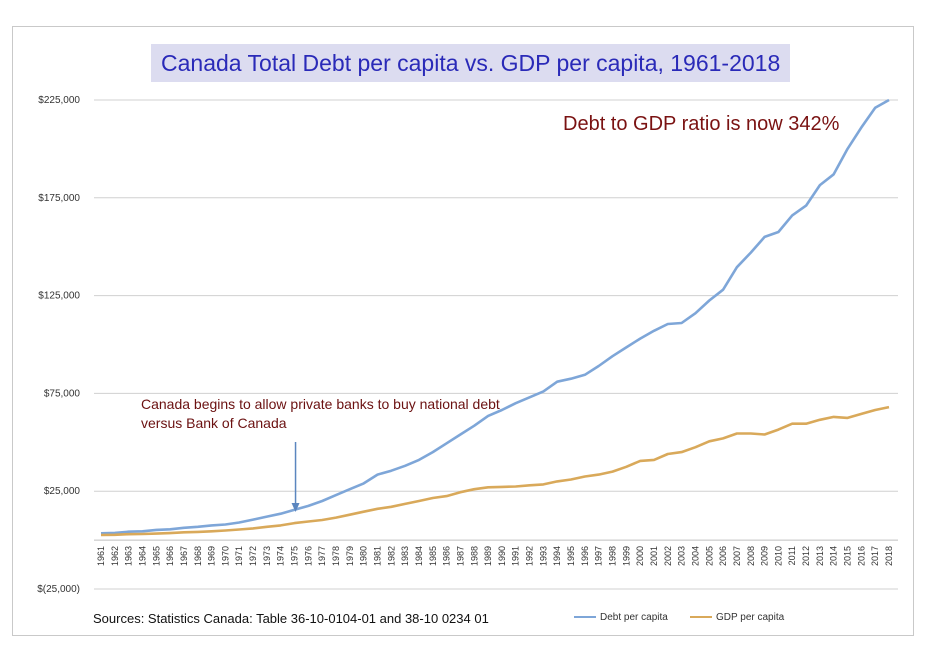  I want to click on x-tick-label: 2017, so click(875, 556).